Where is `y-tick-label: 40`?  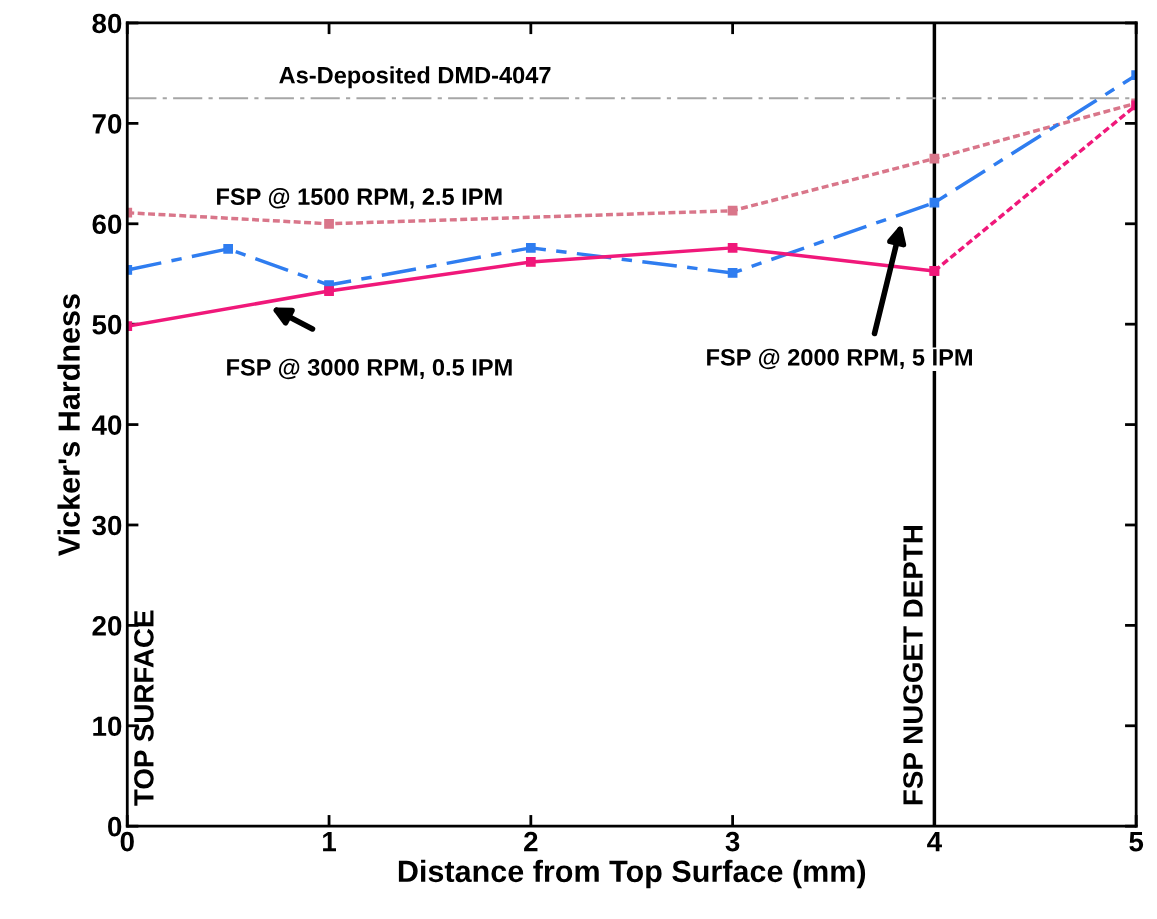
y-tick-label: 40 is located at coordinates (106, 425).